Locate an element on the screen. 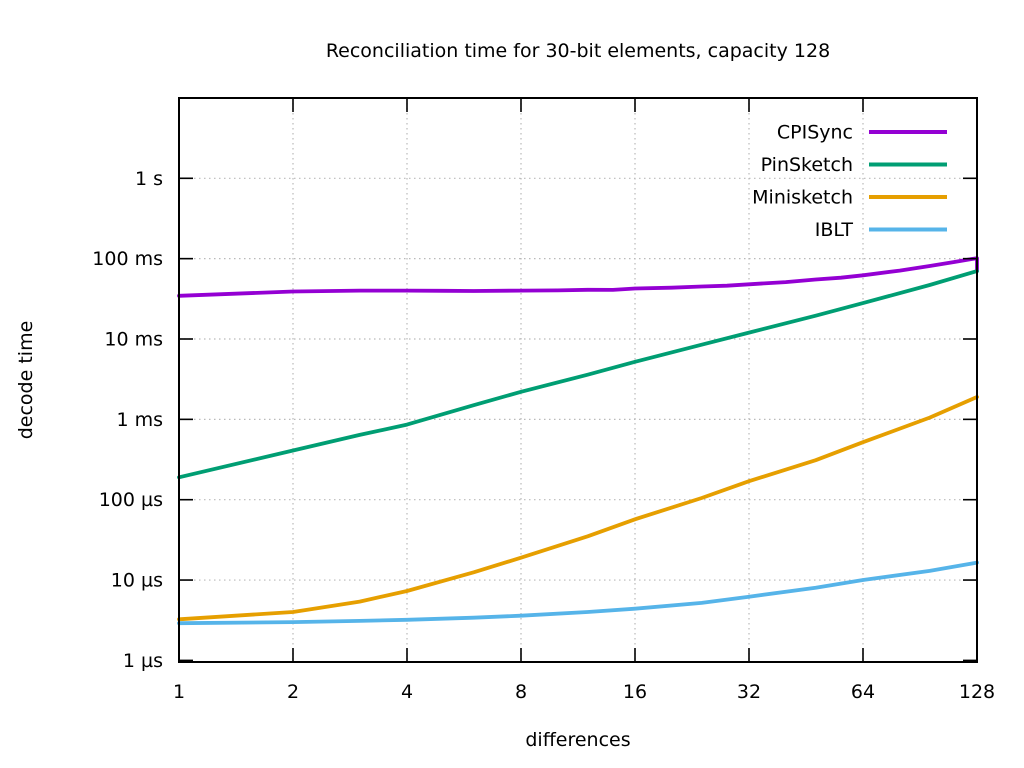  x-tick-label: 64 is located at coordinates (863, 692).